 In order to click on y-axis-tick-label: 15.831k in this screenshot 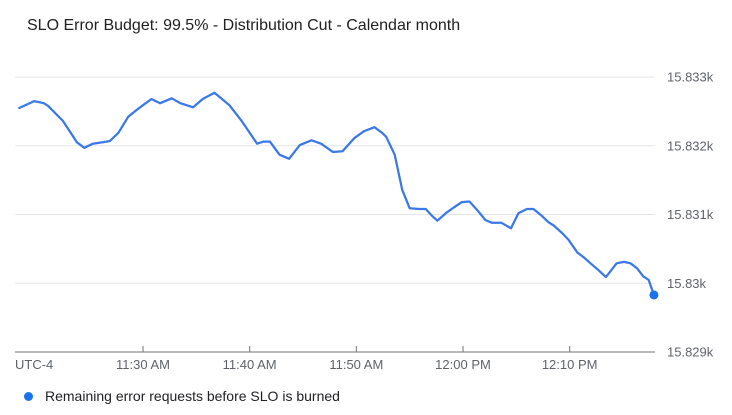, I will do `click(690, 214)`.